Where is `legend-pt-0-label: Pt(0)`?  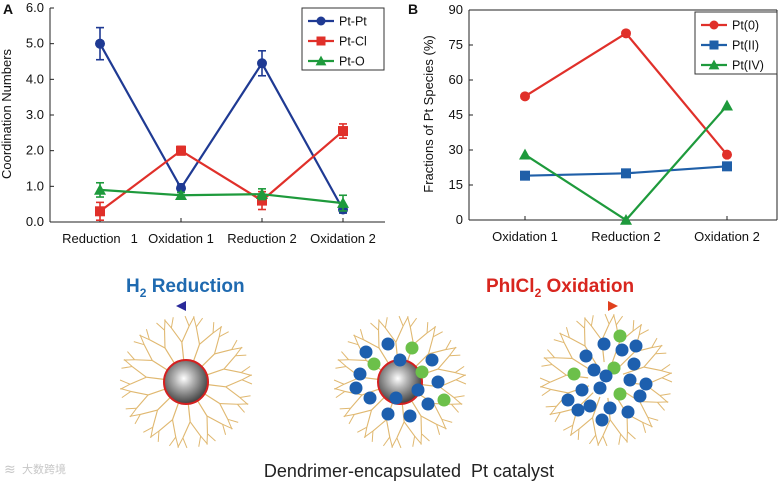
legend-pt-0-label: Pt(0) is located at coordinates (745, 26).